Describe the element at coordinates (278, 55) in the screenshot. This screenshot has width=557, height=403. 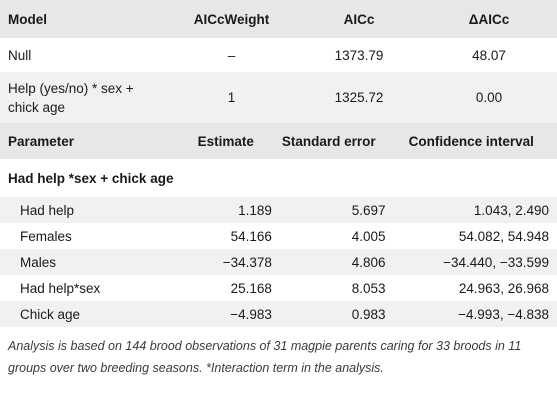
I see `table-row: Null – 1373.79 48.07` at that location.